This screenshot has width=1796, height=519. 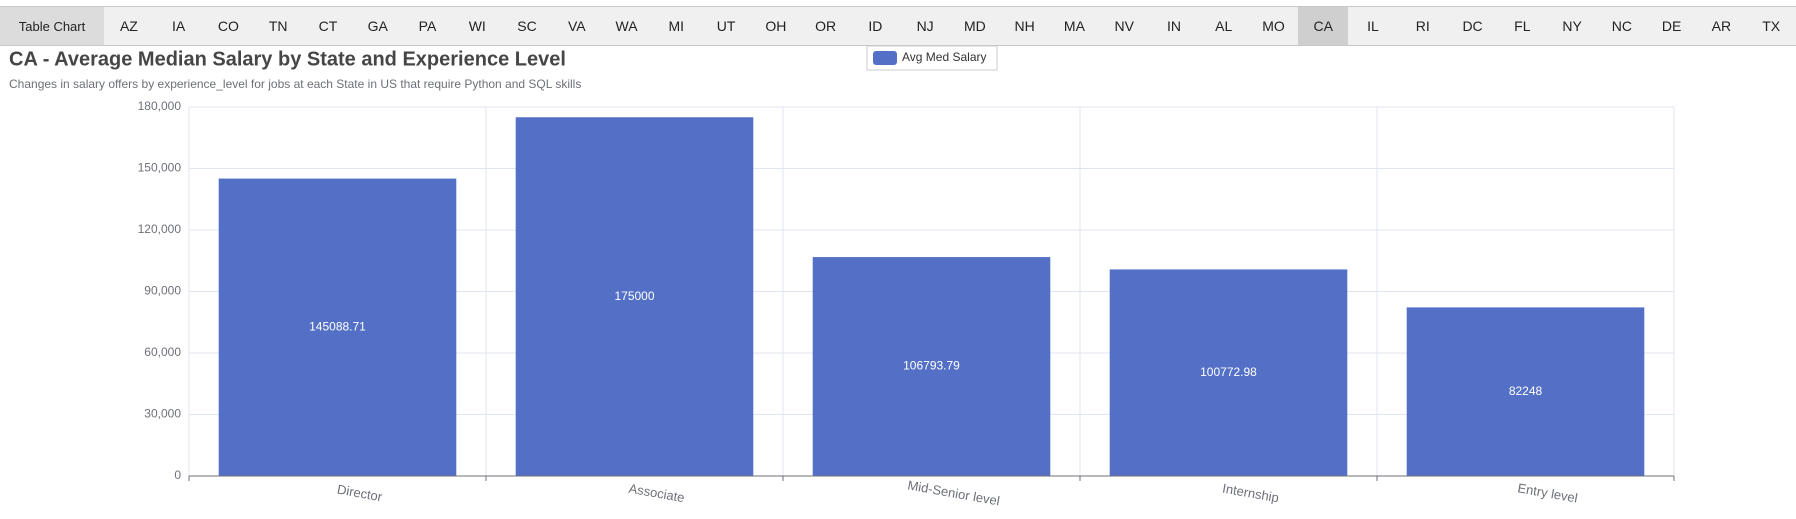 What do you see at coordinates (52, 26) in the screenshot?
I see `tab-table-chart: Table Chart` at bounding box center [52, 26].